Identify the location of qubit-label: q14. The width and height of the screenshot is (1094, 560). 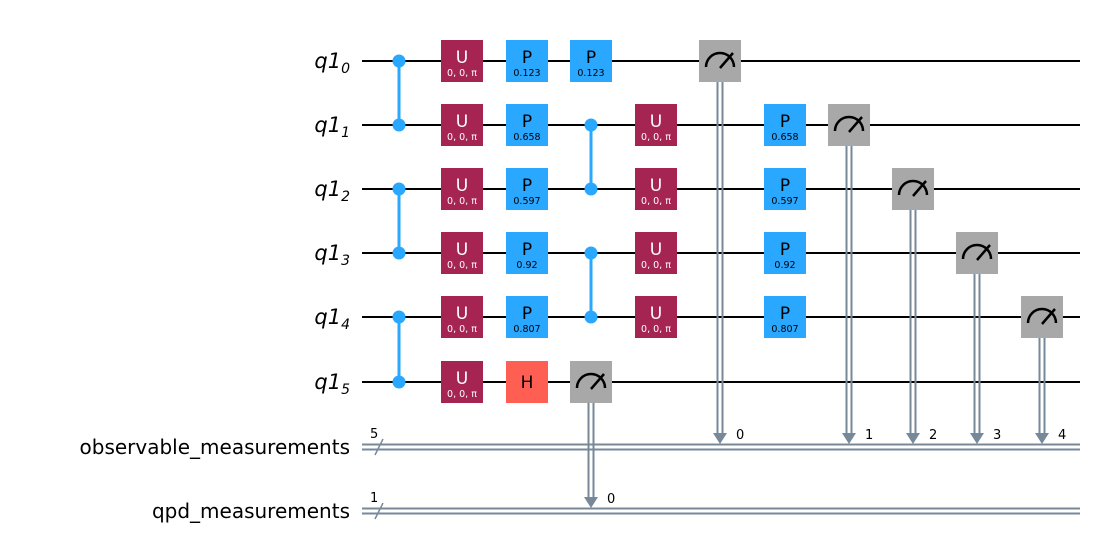
(332, 319).